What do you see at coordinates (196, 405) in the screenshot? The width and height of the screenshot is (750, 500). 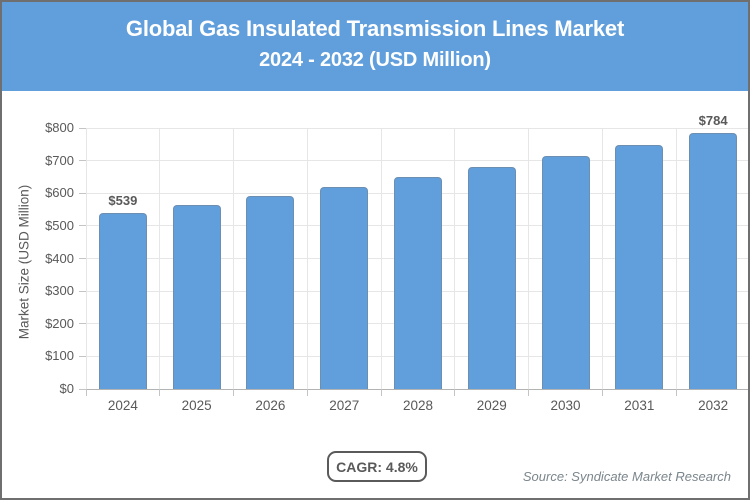 I see `x-tick-label-2025: 2025` at bounding box center [196, 405].